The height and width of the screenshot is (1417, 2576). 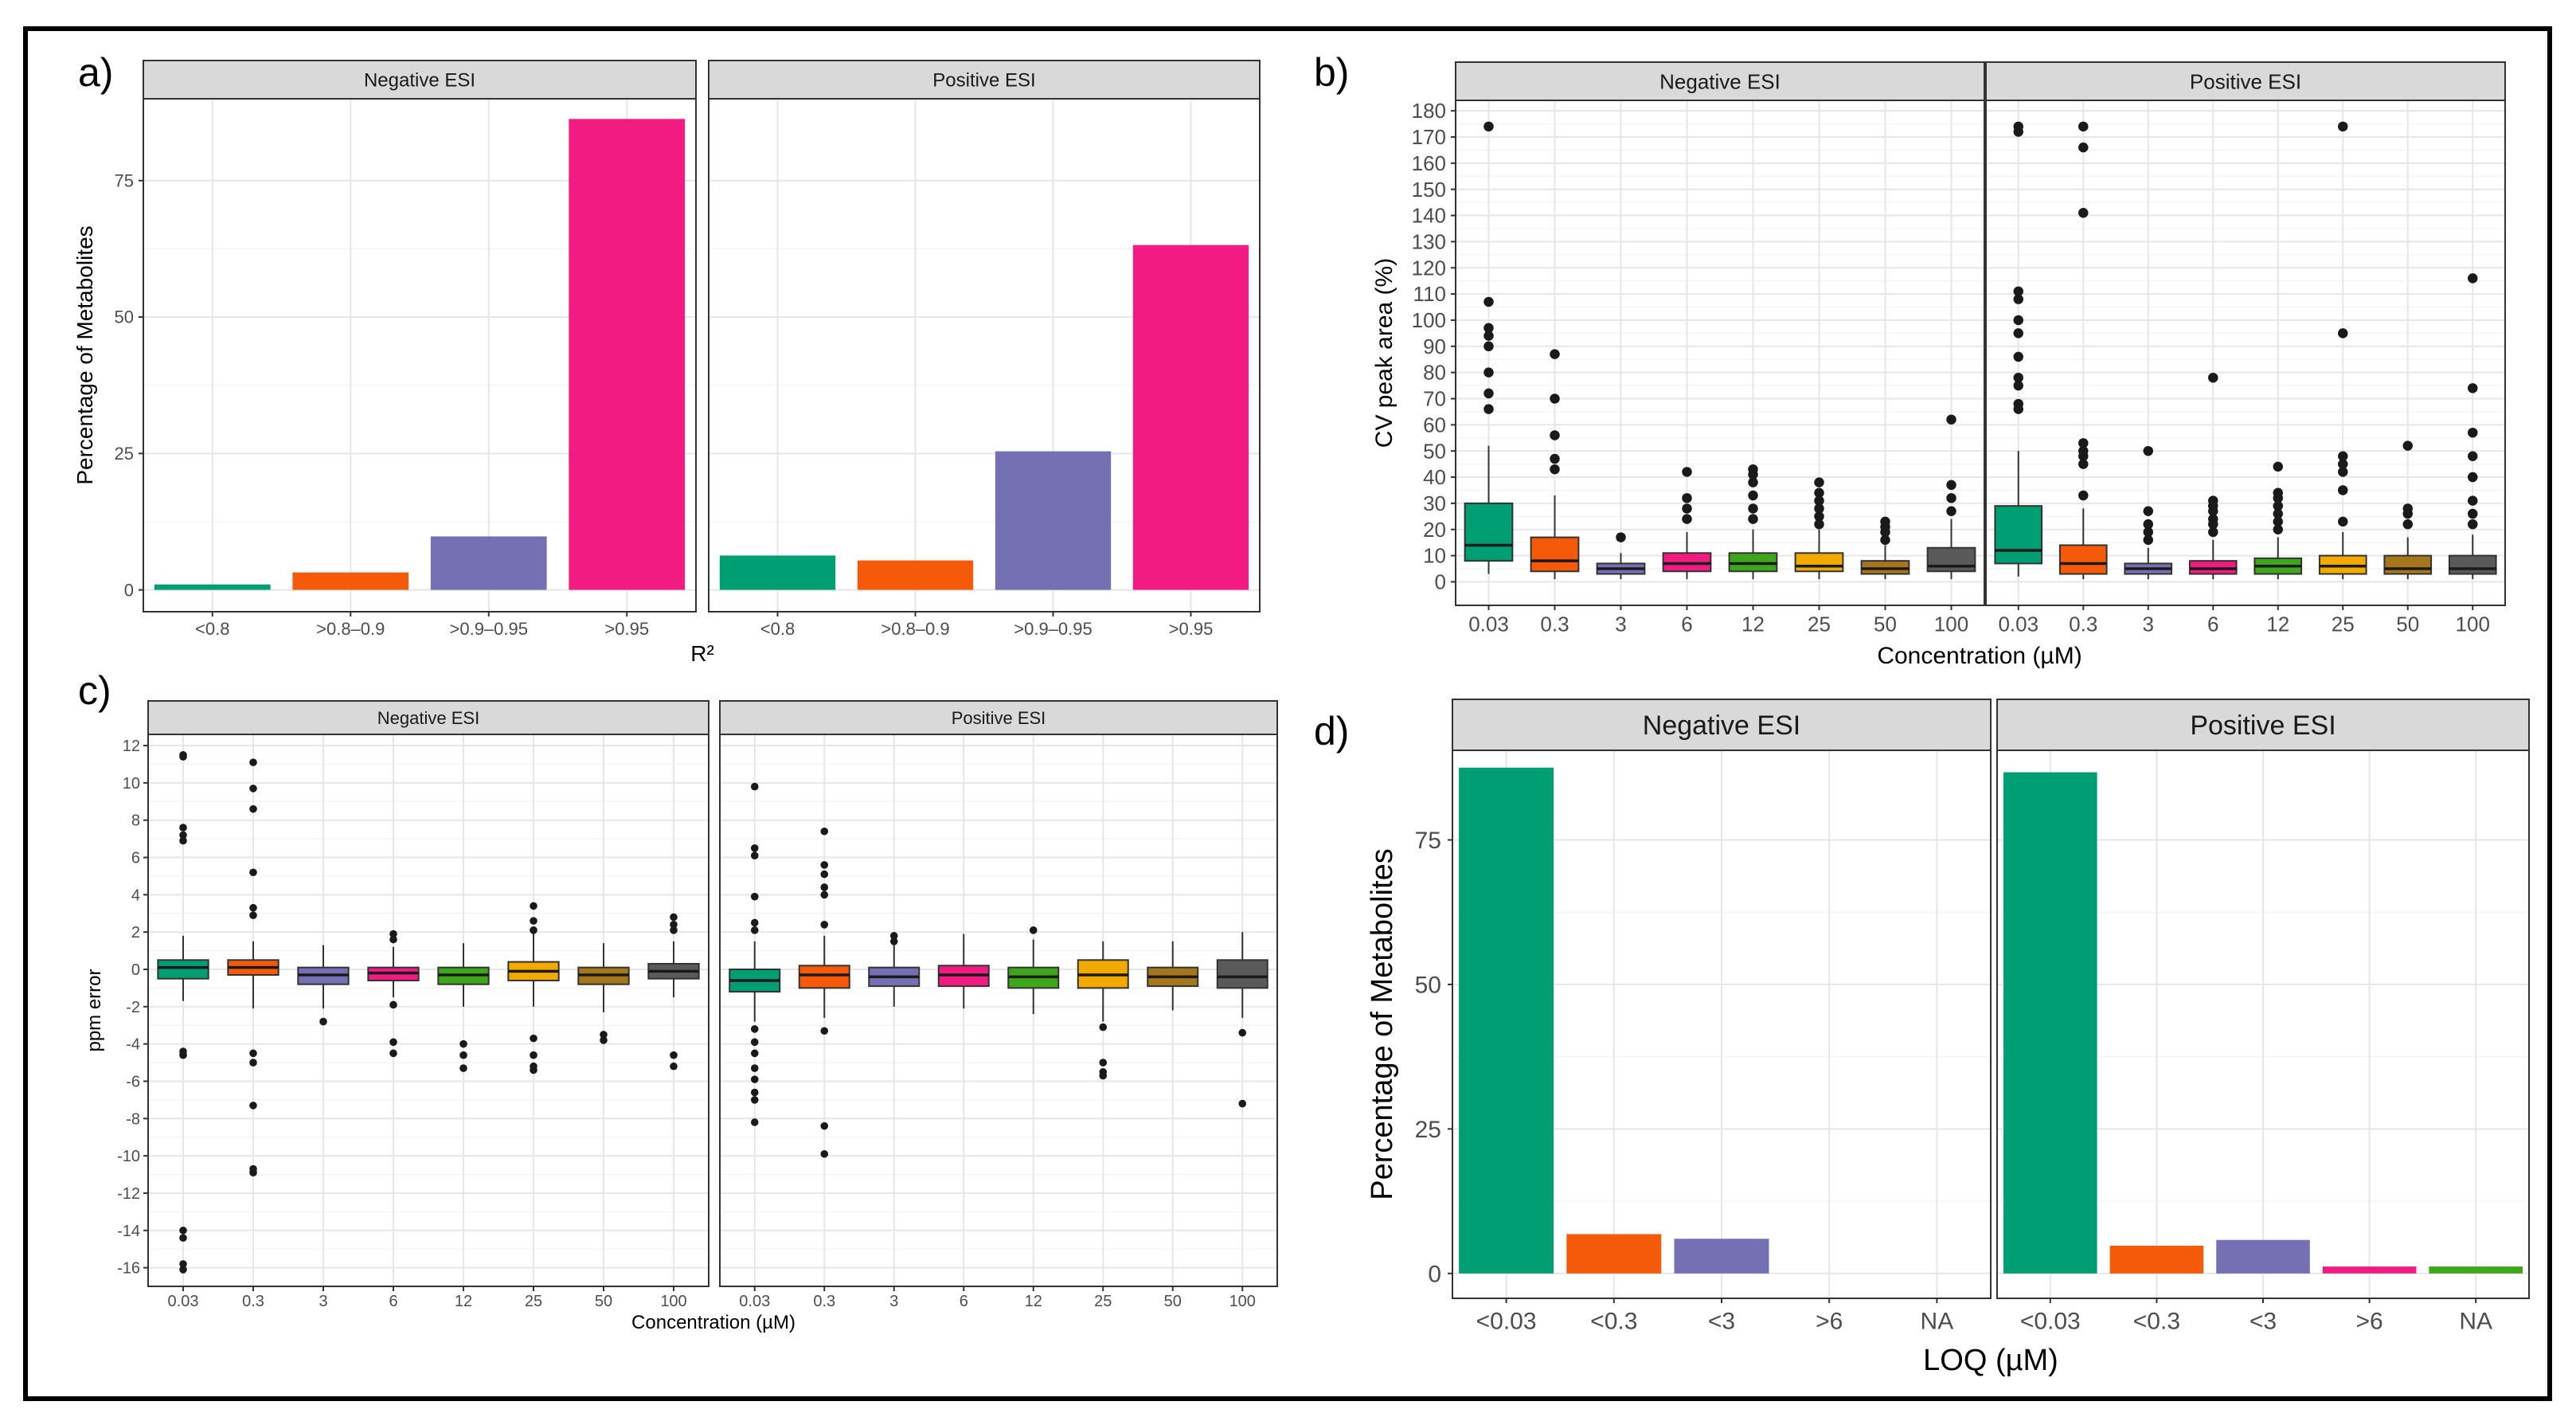 I want to click on plot-background, so click(x=2245, y=352).